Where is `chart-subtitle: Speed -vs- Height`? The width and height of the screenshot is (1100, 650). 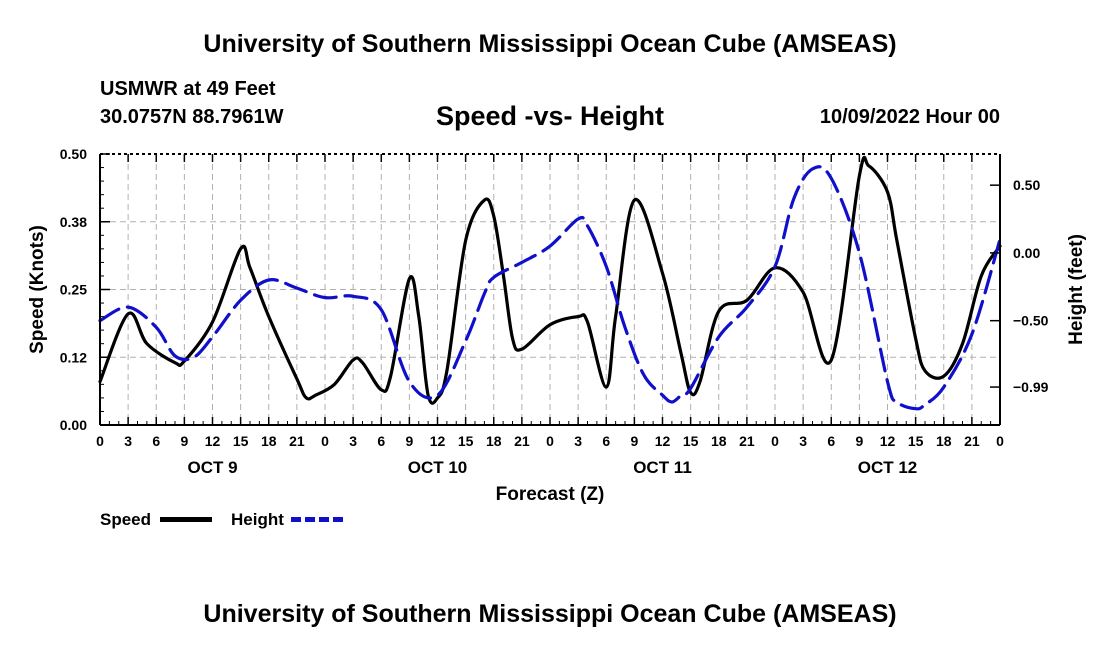 chart-subtitle: Speed -vs- Height is located at coordinates (550, 116).